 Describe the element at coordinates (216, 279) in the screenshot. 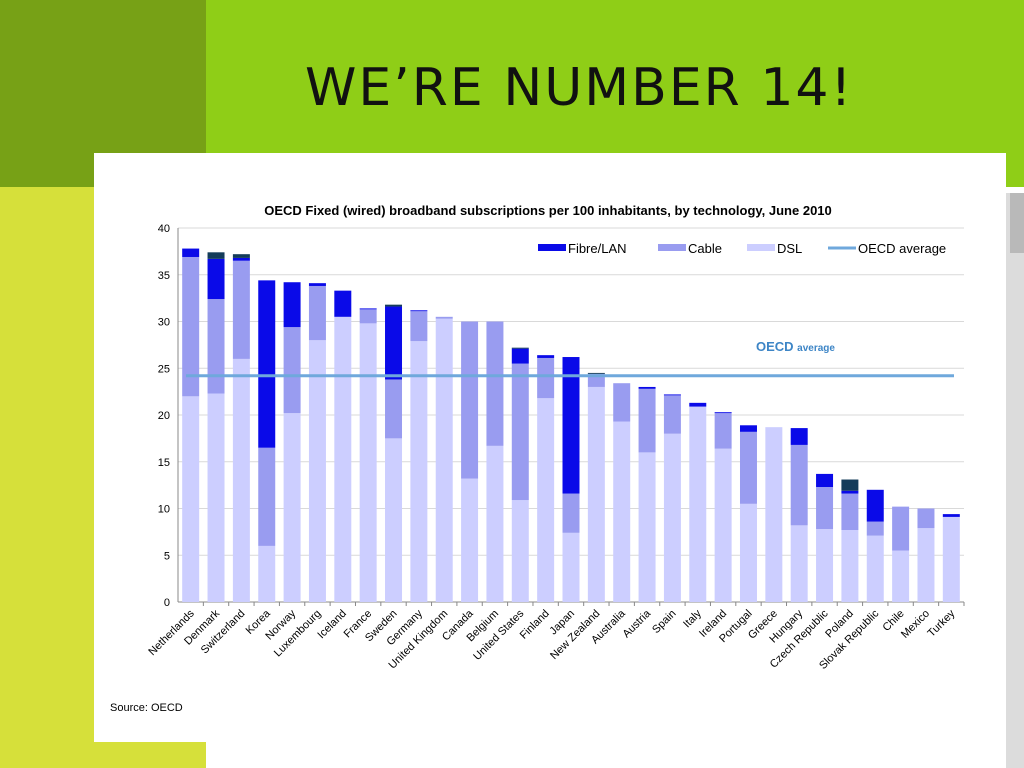

I see `bar-fibre-lan-denmark` at that location.